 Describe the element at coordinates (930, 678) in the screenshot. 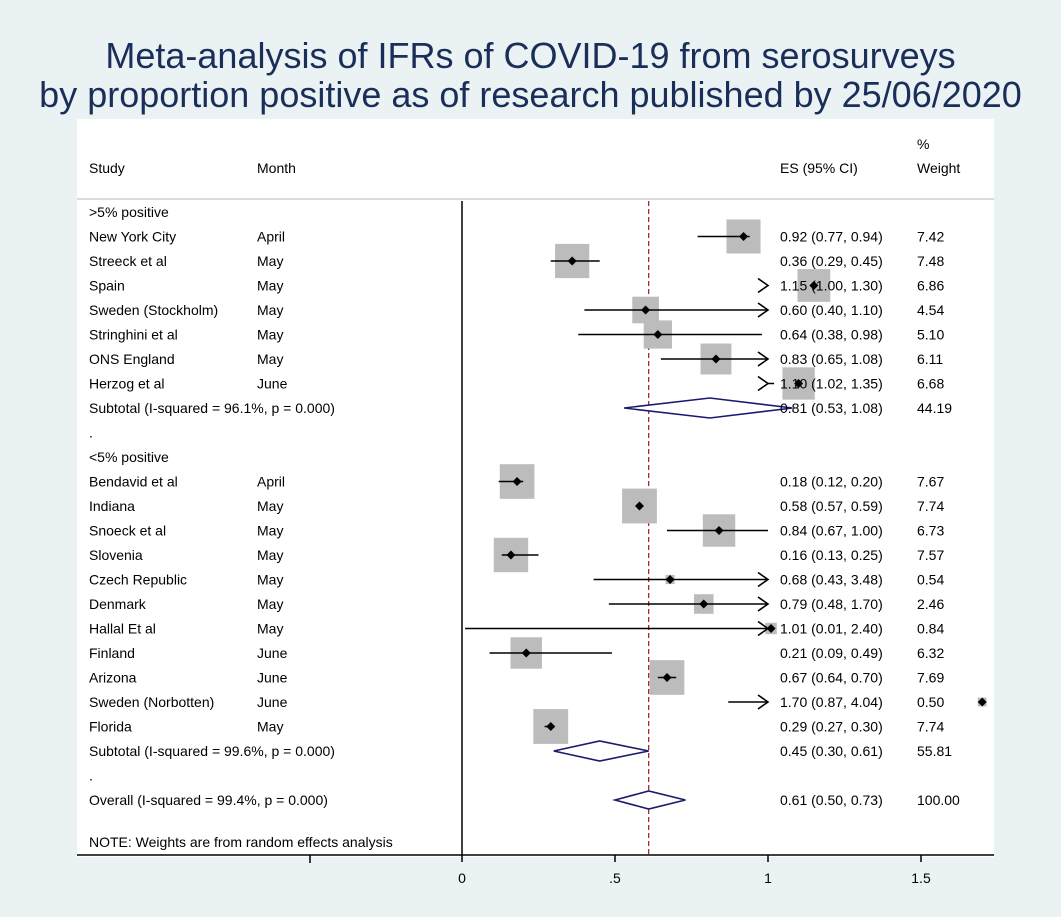

I see `weight-value: 7.69` at that location.